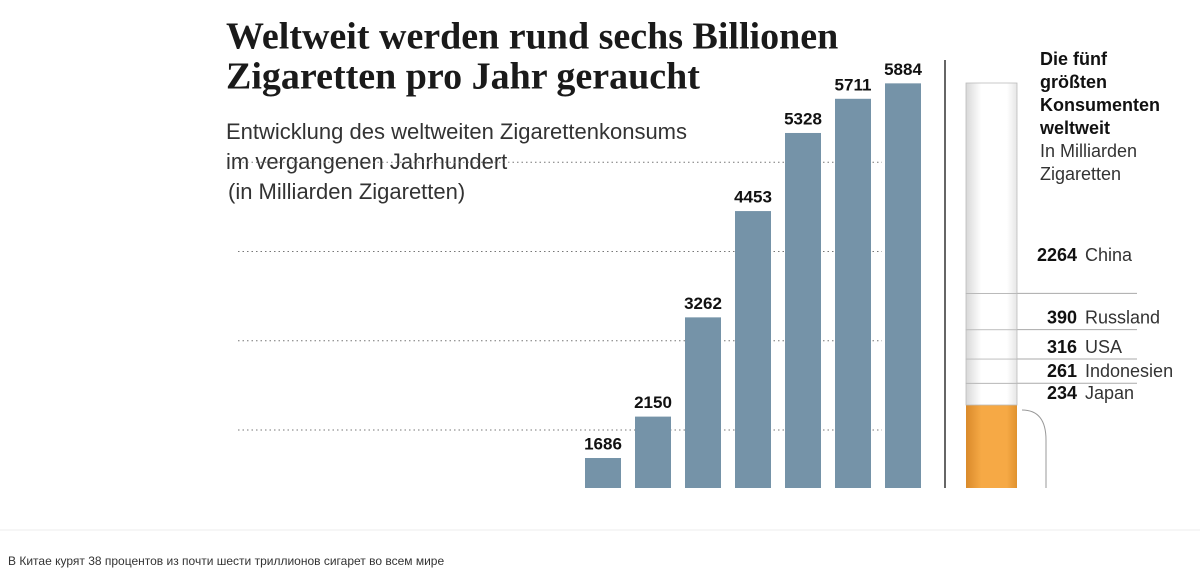  What do you see at coordinates (1062, 371) in the screenshot?
I see `segment-value: 261` at bounding box center [1062, 371].